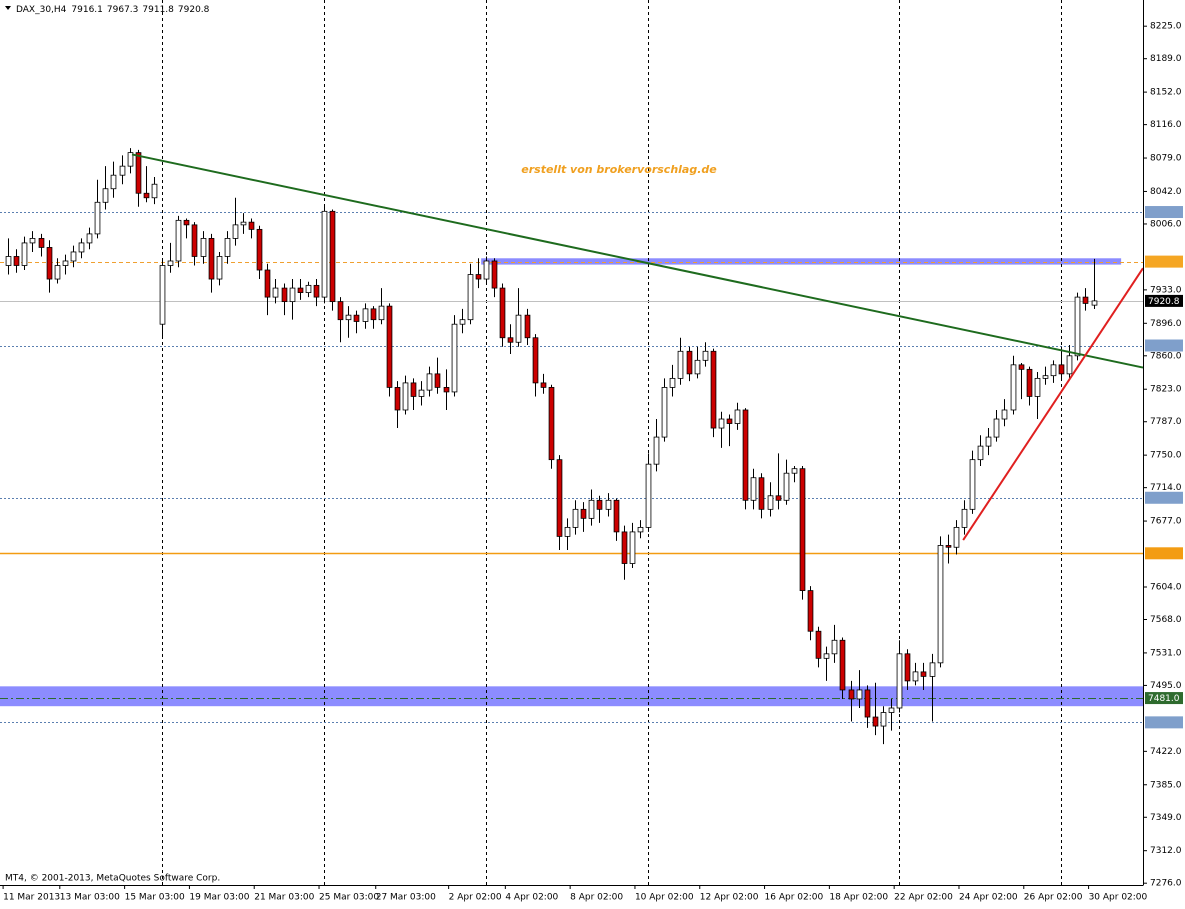 Image resolution: width=1185 pixels, height=909 pixels. I want to click on y-tick-label: 8189.0, so click(1166, 59).